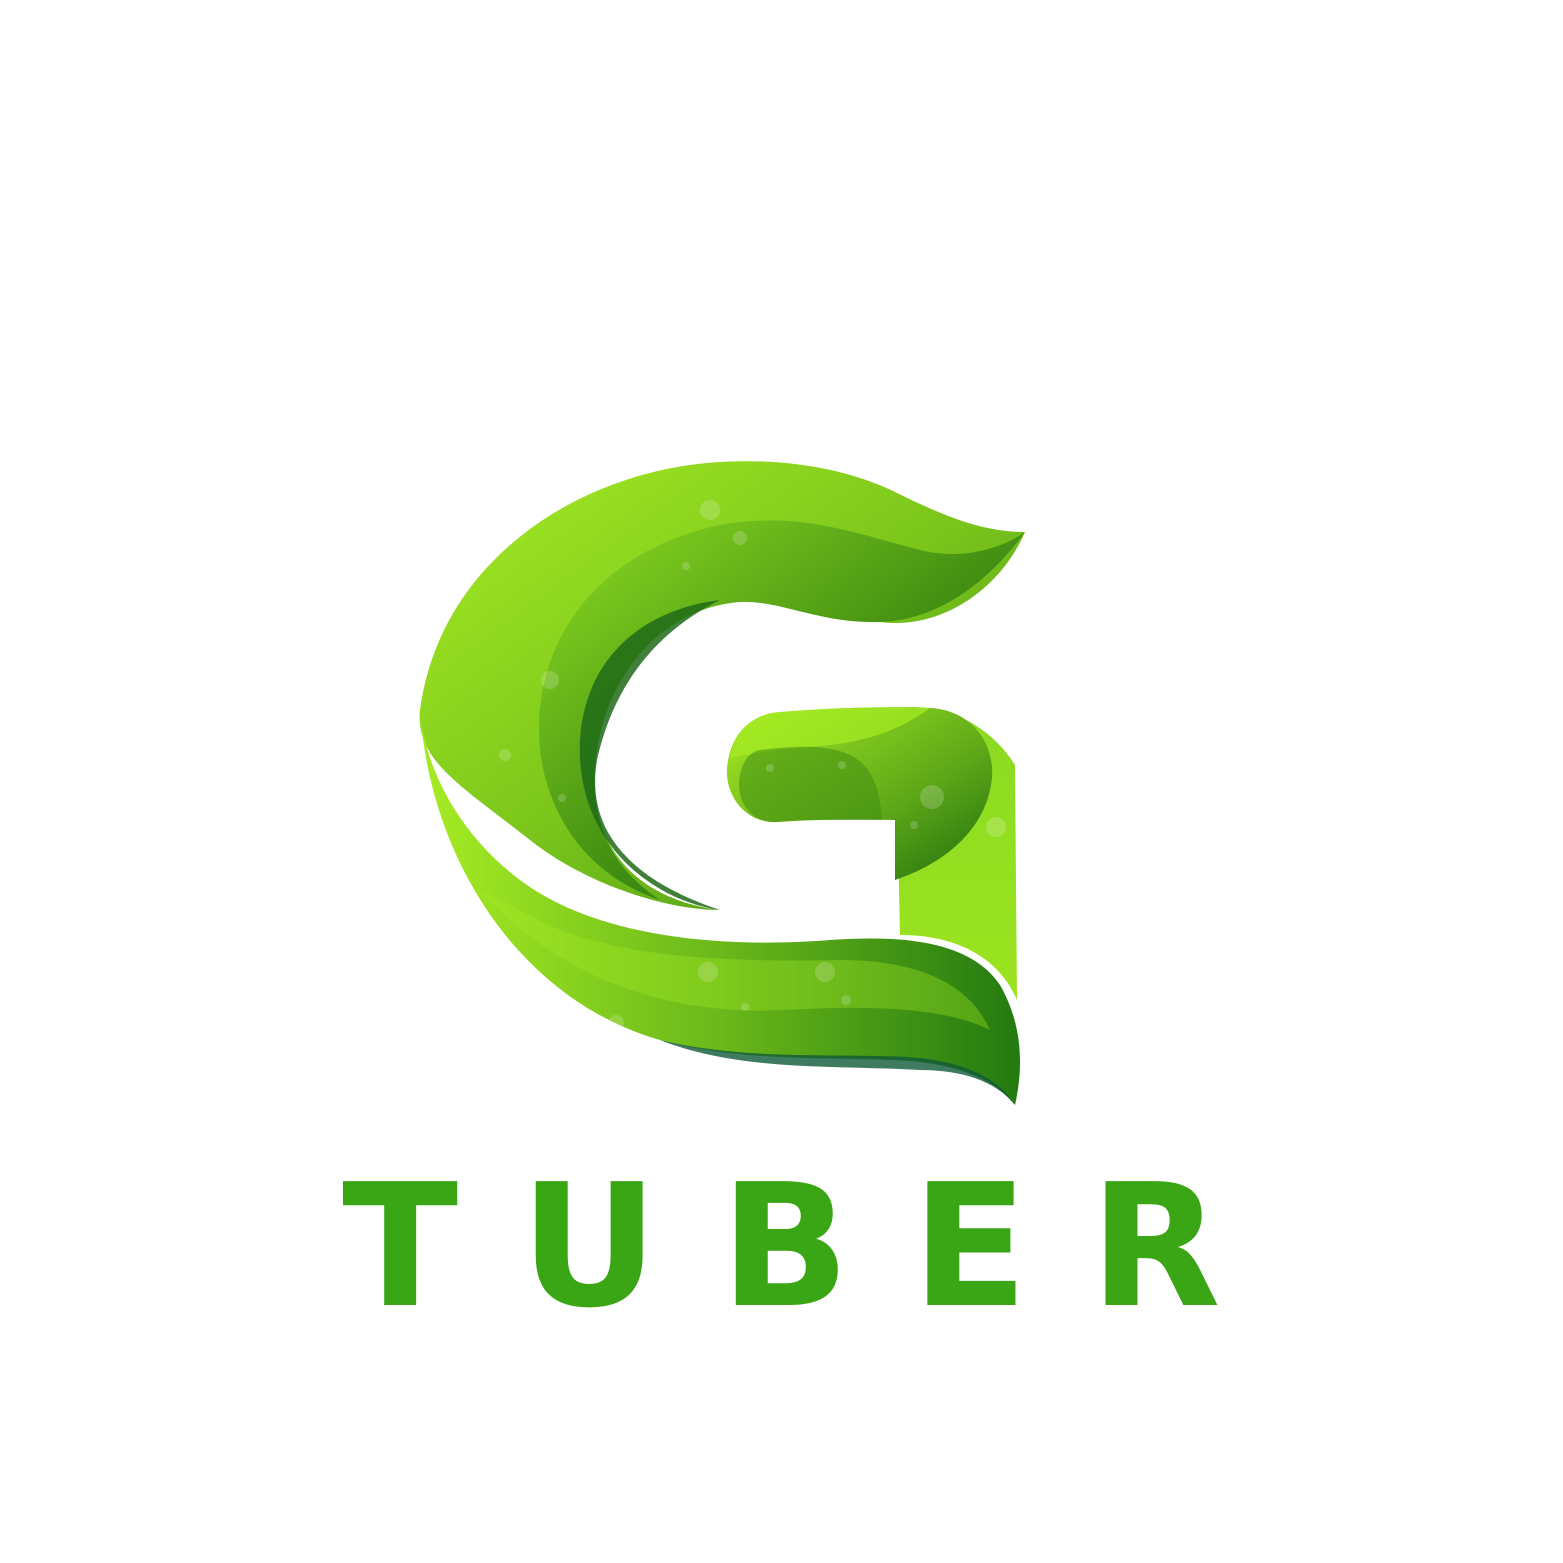 The image size is (1563, 1563). What do you see at coordinates (812, 1247) in the screenshot?
I see `brand-wordmark: TUBER` at bounding box center [812, 1247].